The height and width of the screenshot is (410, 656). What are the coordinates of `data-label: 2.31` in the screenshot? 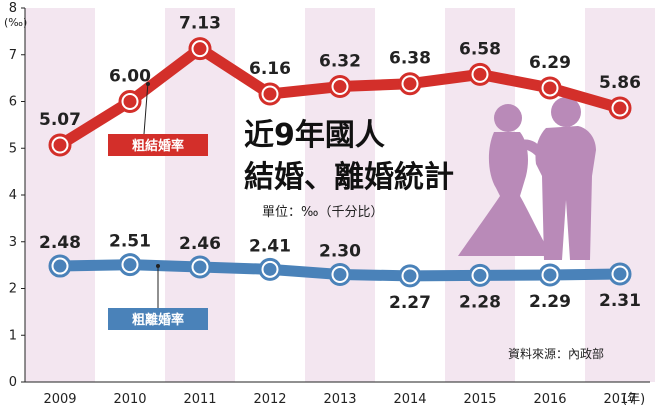 It's located at (620, 301).